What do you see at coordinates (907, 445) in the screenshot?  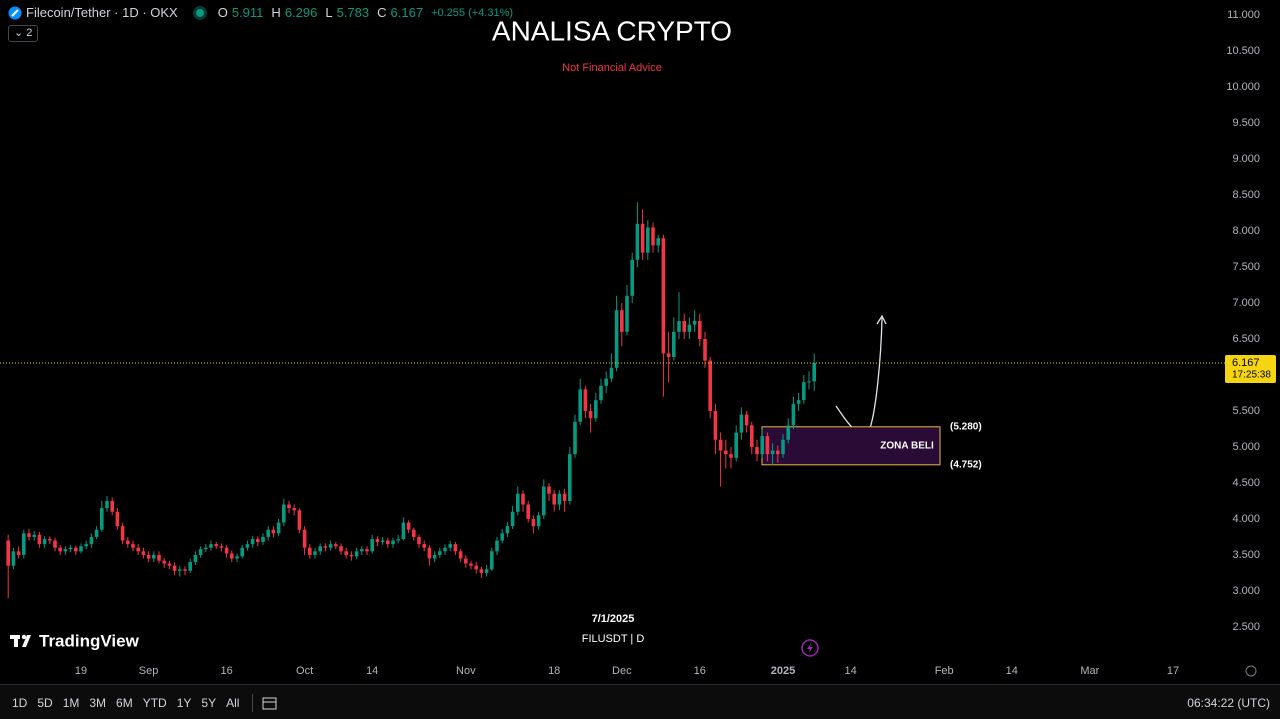 I see `zone-label: ZONA BELI` at bounding box center [907, 445].